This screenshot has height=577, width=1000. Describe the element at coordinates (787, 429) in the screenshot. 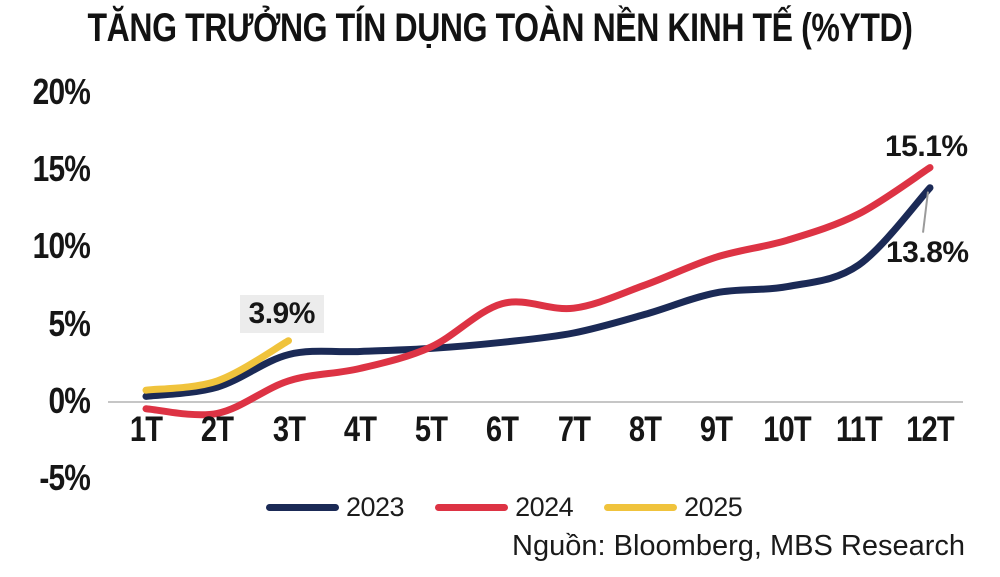

I see `x-axis-tick-label: 10T` at that location.